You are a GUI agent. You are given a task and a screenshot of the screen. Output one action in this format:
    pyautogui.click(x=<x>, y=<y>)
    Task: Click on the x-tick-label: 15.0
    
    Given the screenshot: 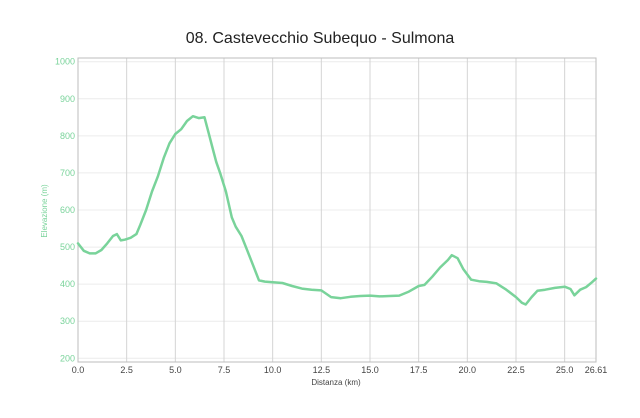 What is the action you would take?
    pyautogui.click(x=370, y=370)
    